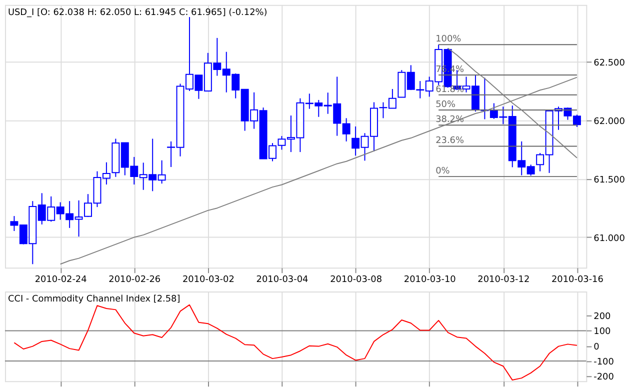 Image resolution: width=625 pixels, height=391 pixels. What do you see at coordinates (577, 280) in the screenshot?
I see `x-tick-label: 2010-03-16` at bounding box center [577, 280].